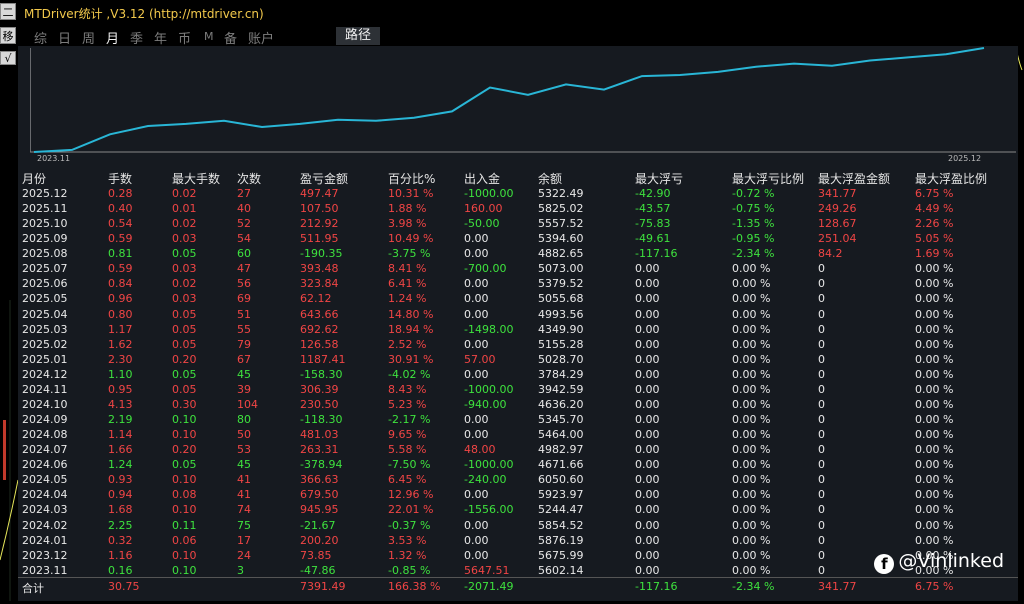 The width and height of the screenshot is (1024, 604). What do you see at coordinates (319, 450) in the screenshot?
I see `cell-pnl: 263.31` at bounding box center [319, 450].